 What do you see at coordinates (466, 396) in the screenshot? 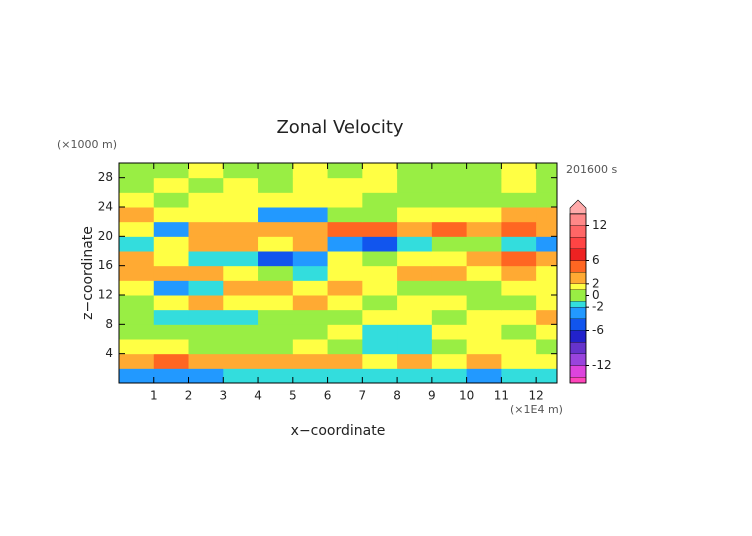
I see `x-tick-label: 10` at bounding box center [466, 396].